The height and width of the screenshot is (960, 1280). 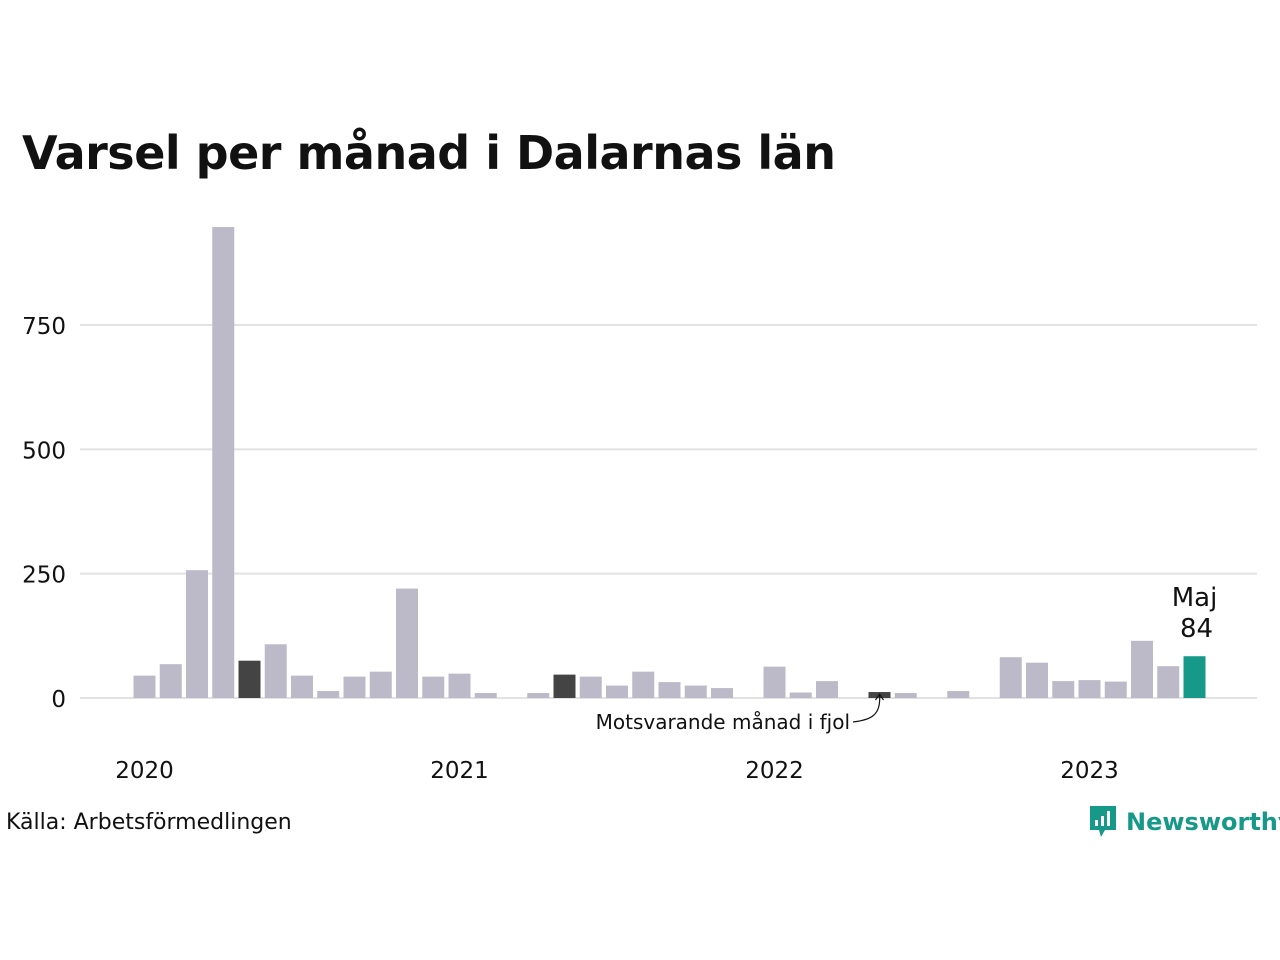 What do you see at coordinates (907, 658) in the screenshot?
I see `annotations: Maj 84 Motsvarande månad i fjol` at bounding box center [907, 658].